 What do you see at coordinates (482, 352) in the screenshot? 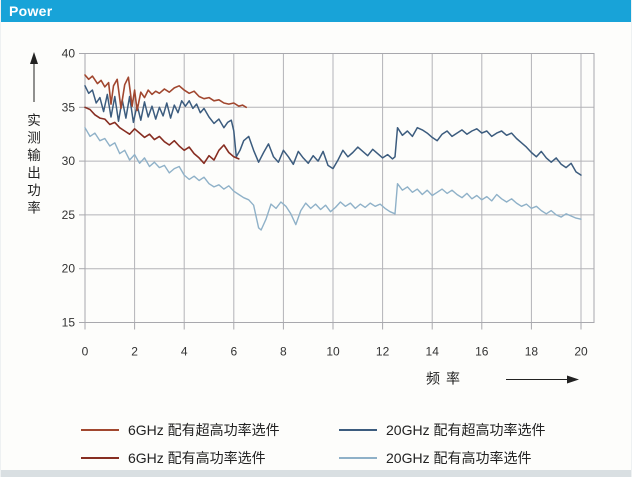
I see `x-tick-label: 16` at bounding box center [482, 352].